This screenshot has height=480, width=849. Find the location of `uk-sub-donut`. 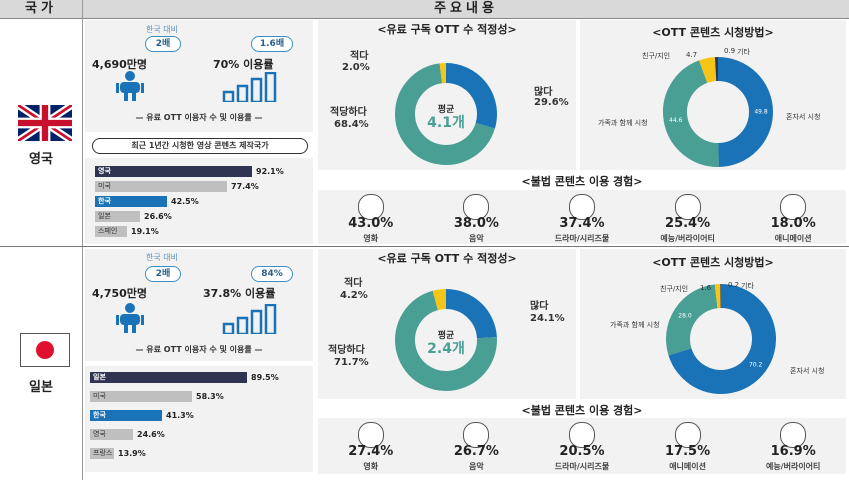

uk-sub-donut is located at coordinates (446, 114).